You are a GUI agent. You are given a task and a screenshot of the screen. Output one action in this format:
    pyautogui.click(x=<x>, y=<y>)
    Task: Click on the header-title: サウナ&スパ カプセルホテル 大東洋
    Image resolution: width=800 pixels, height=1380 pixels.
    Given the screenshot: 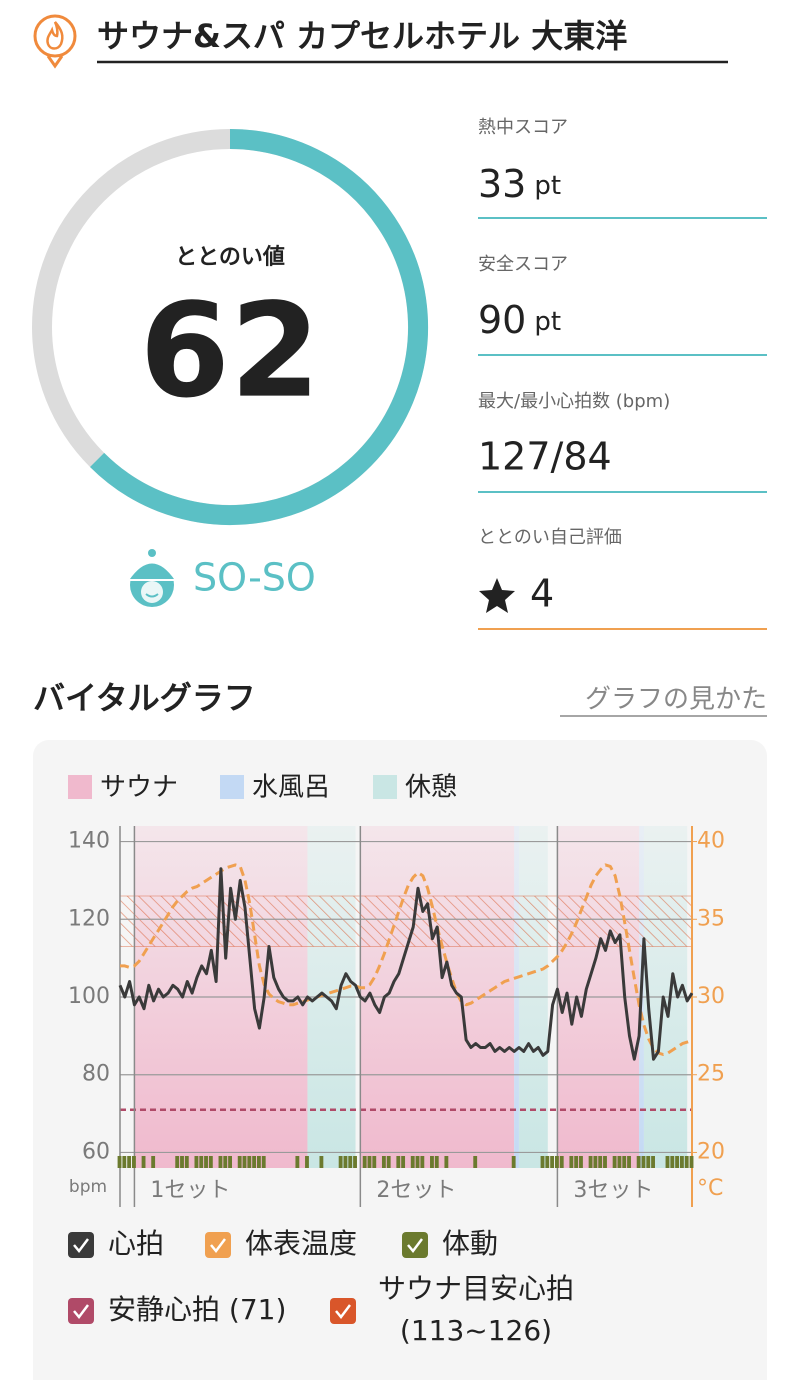 What is the action you would take?
    pyautogui.click(x=362, y=36)
    